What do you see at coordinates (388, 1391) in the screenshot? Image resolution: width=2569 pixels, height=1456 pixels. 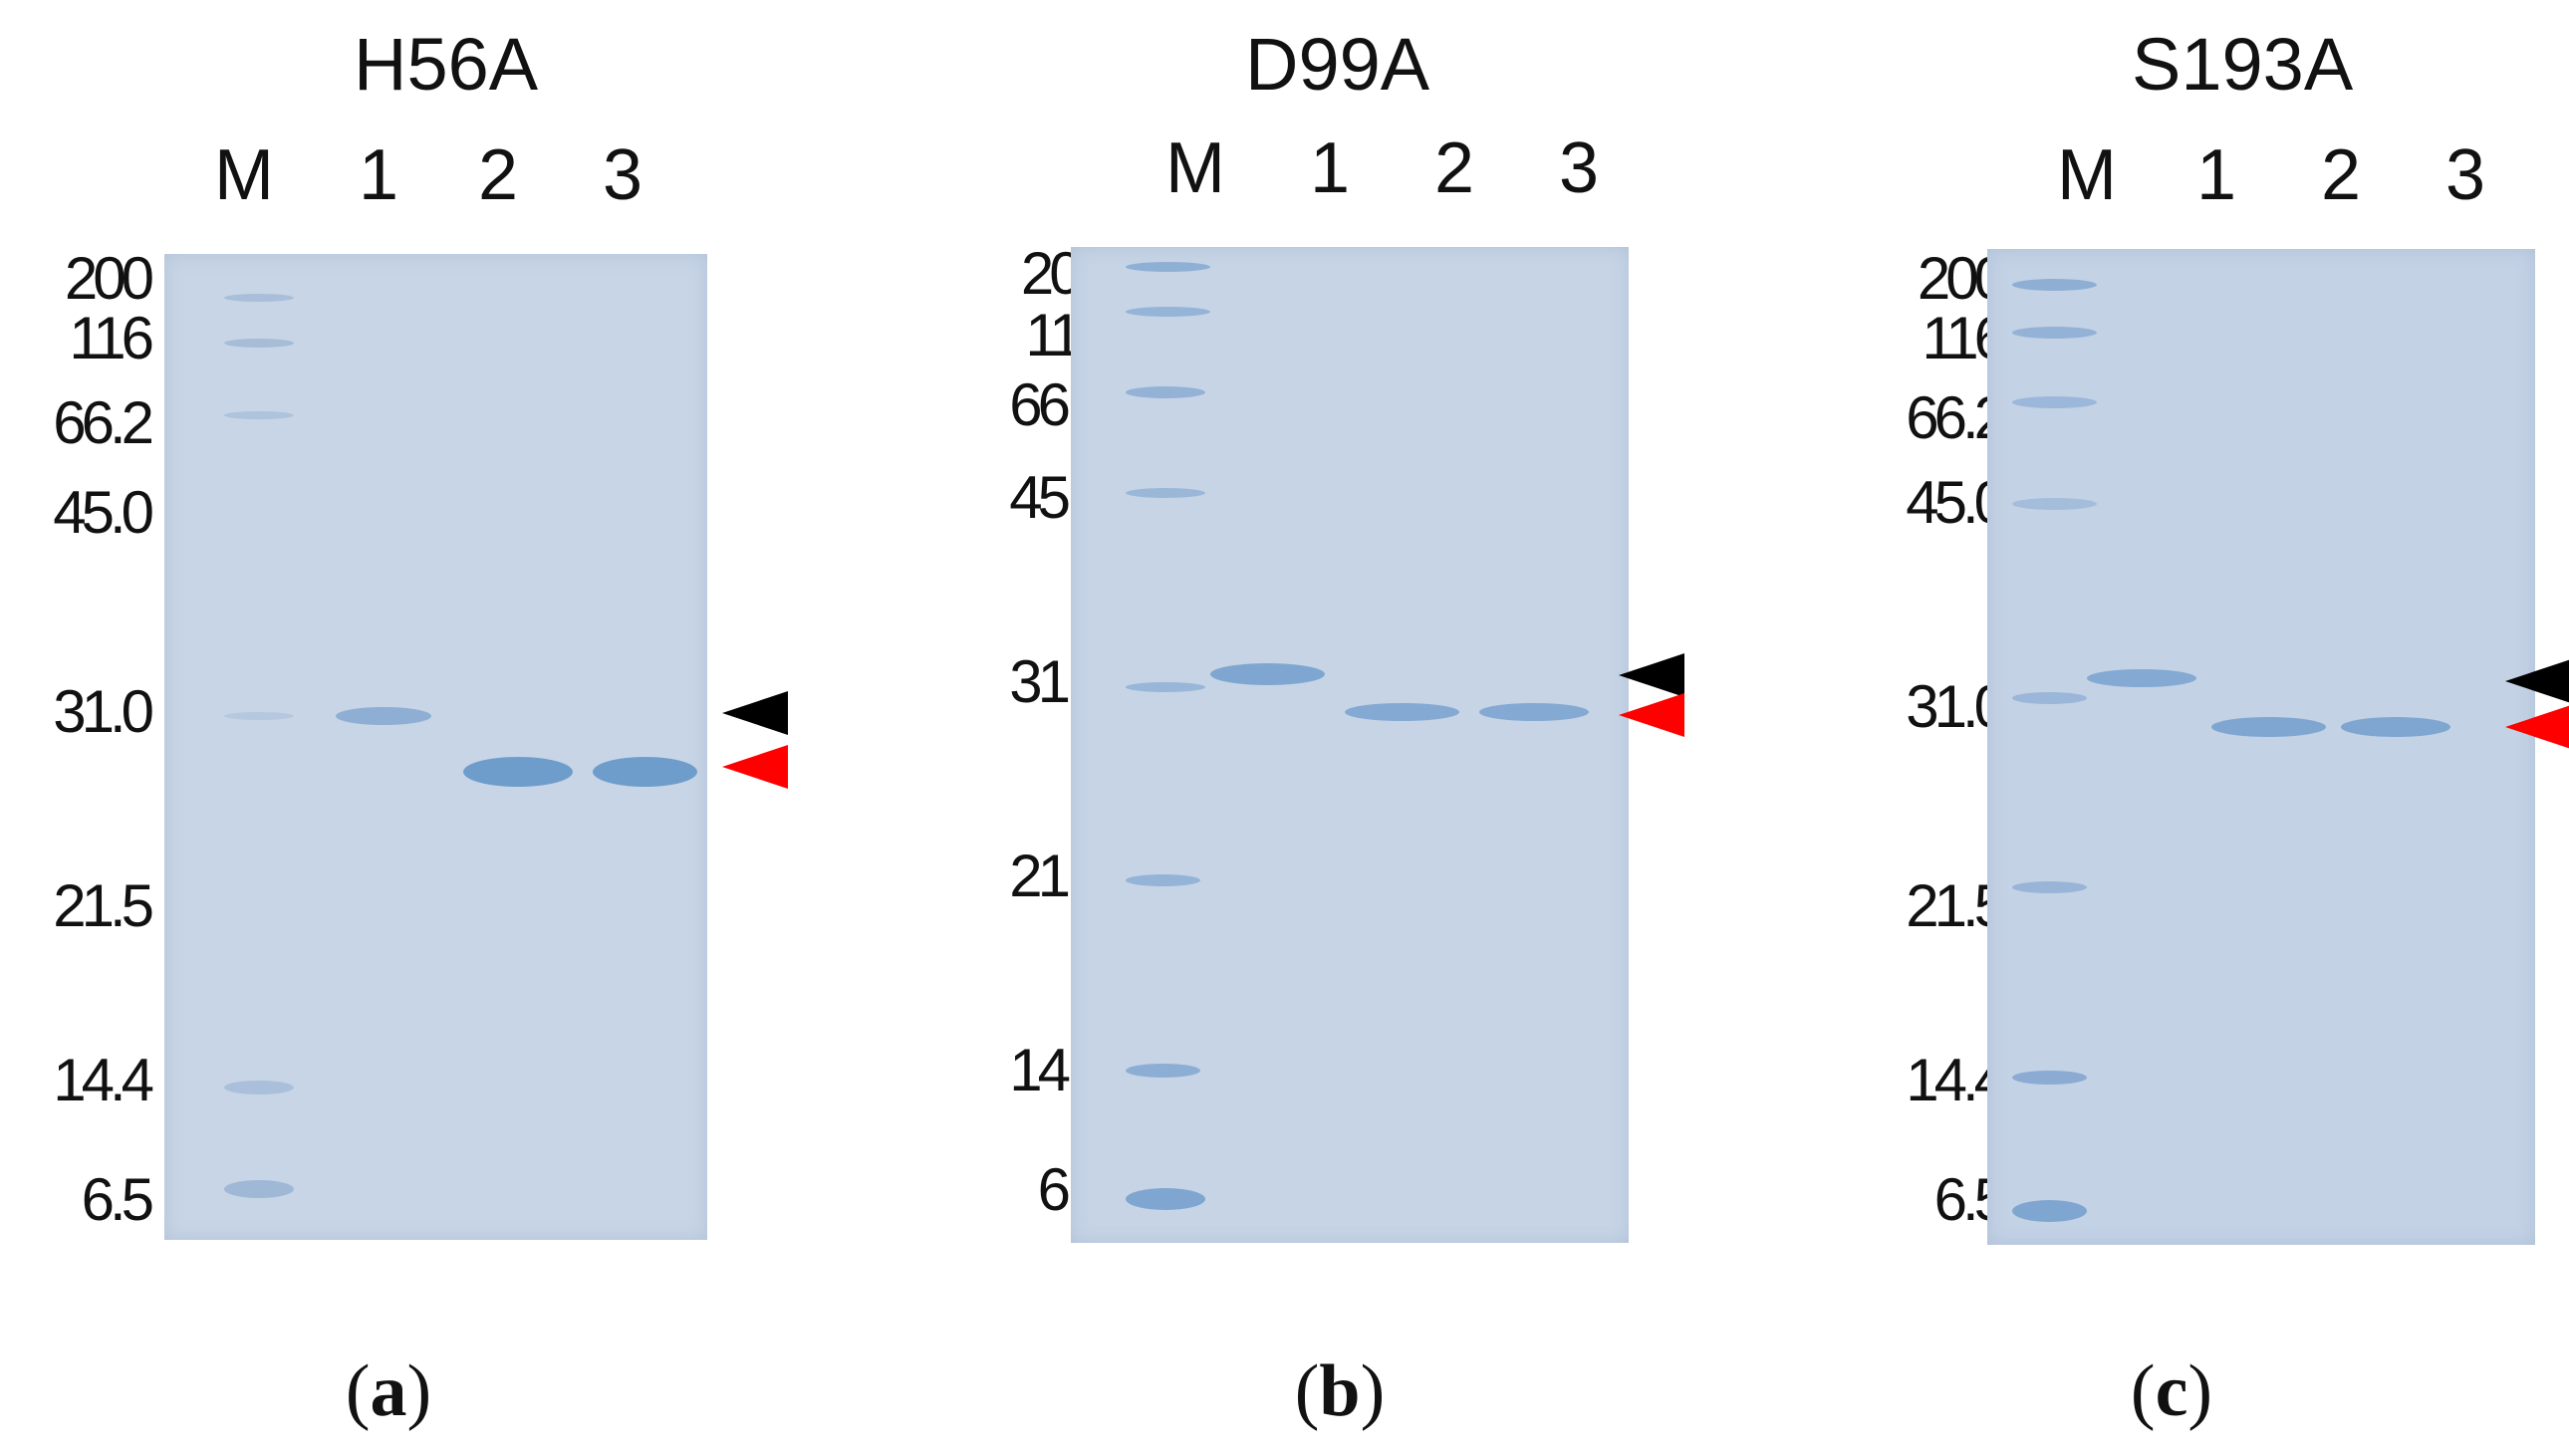 I see `panel-caption: (a)` at bounding box center [388, 1391].